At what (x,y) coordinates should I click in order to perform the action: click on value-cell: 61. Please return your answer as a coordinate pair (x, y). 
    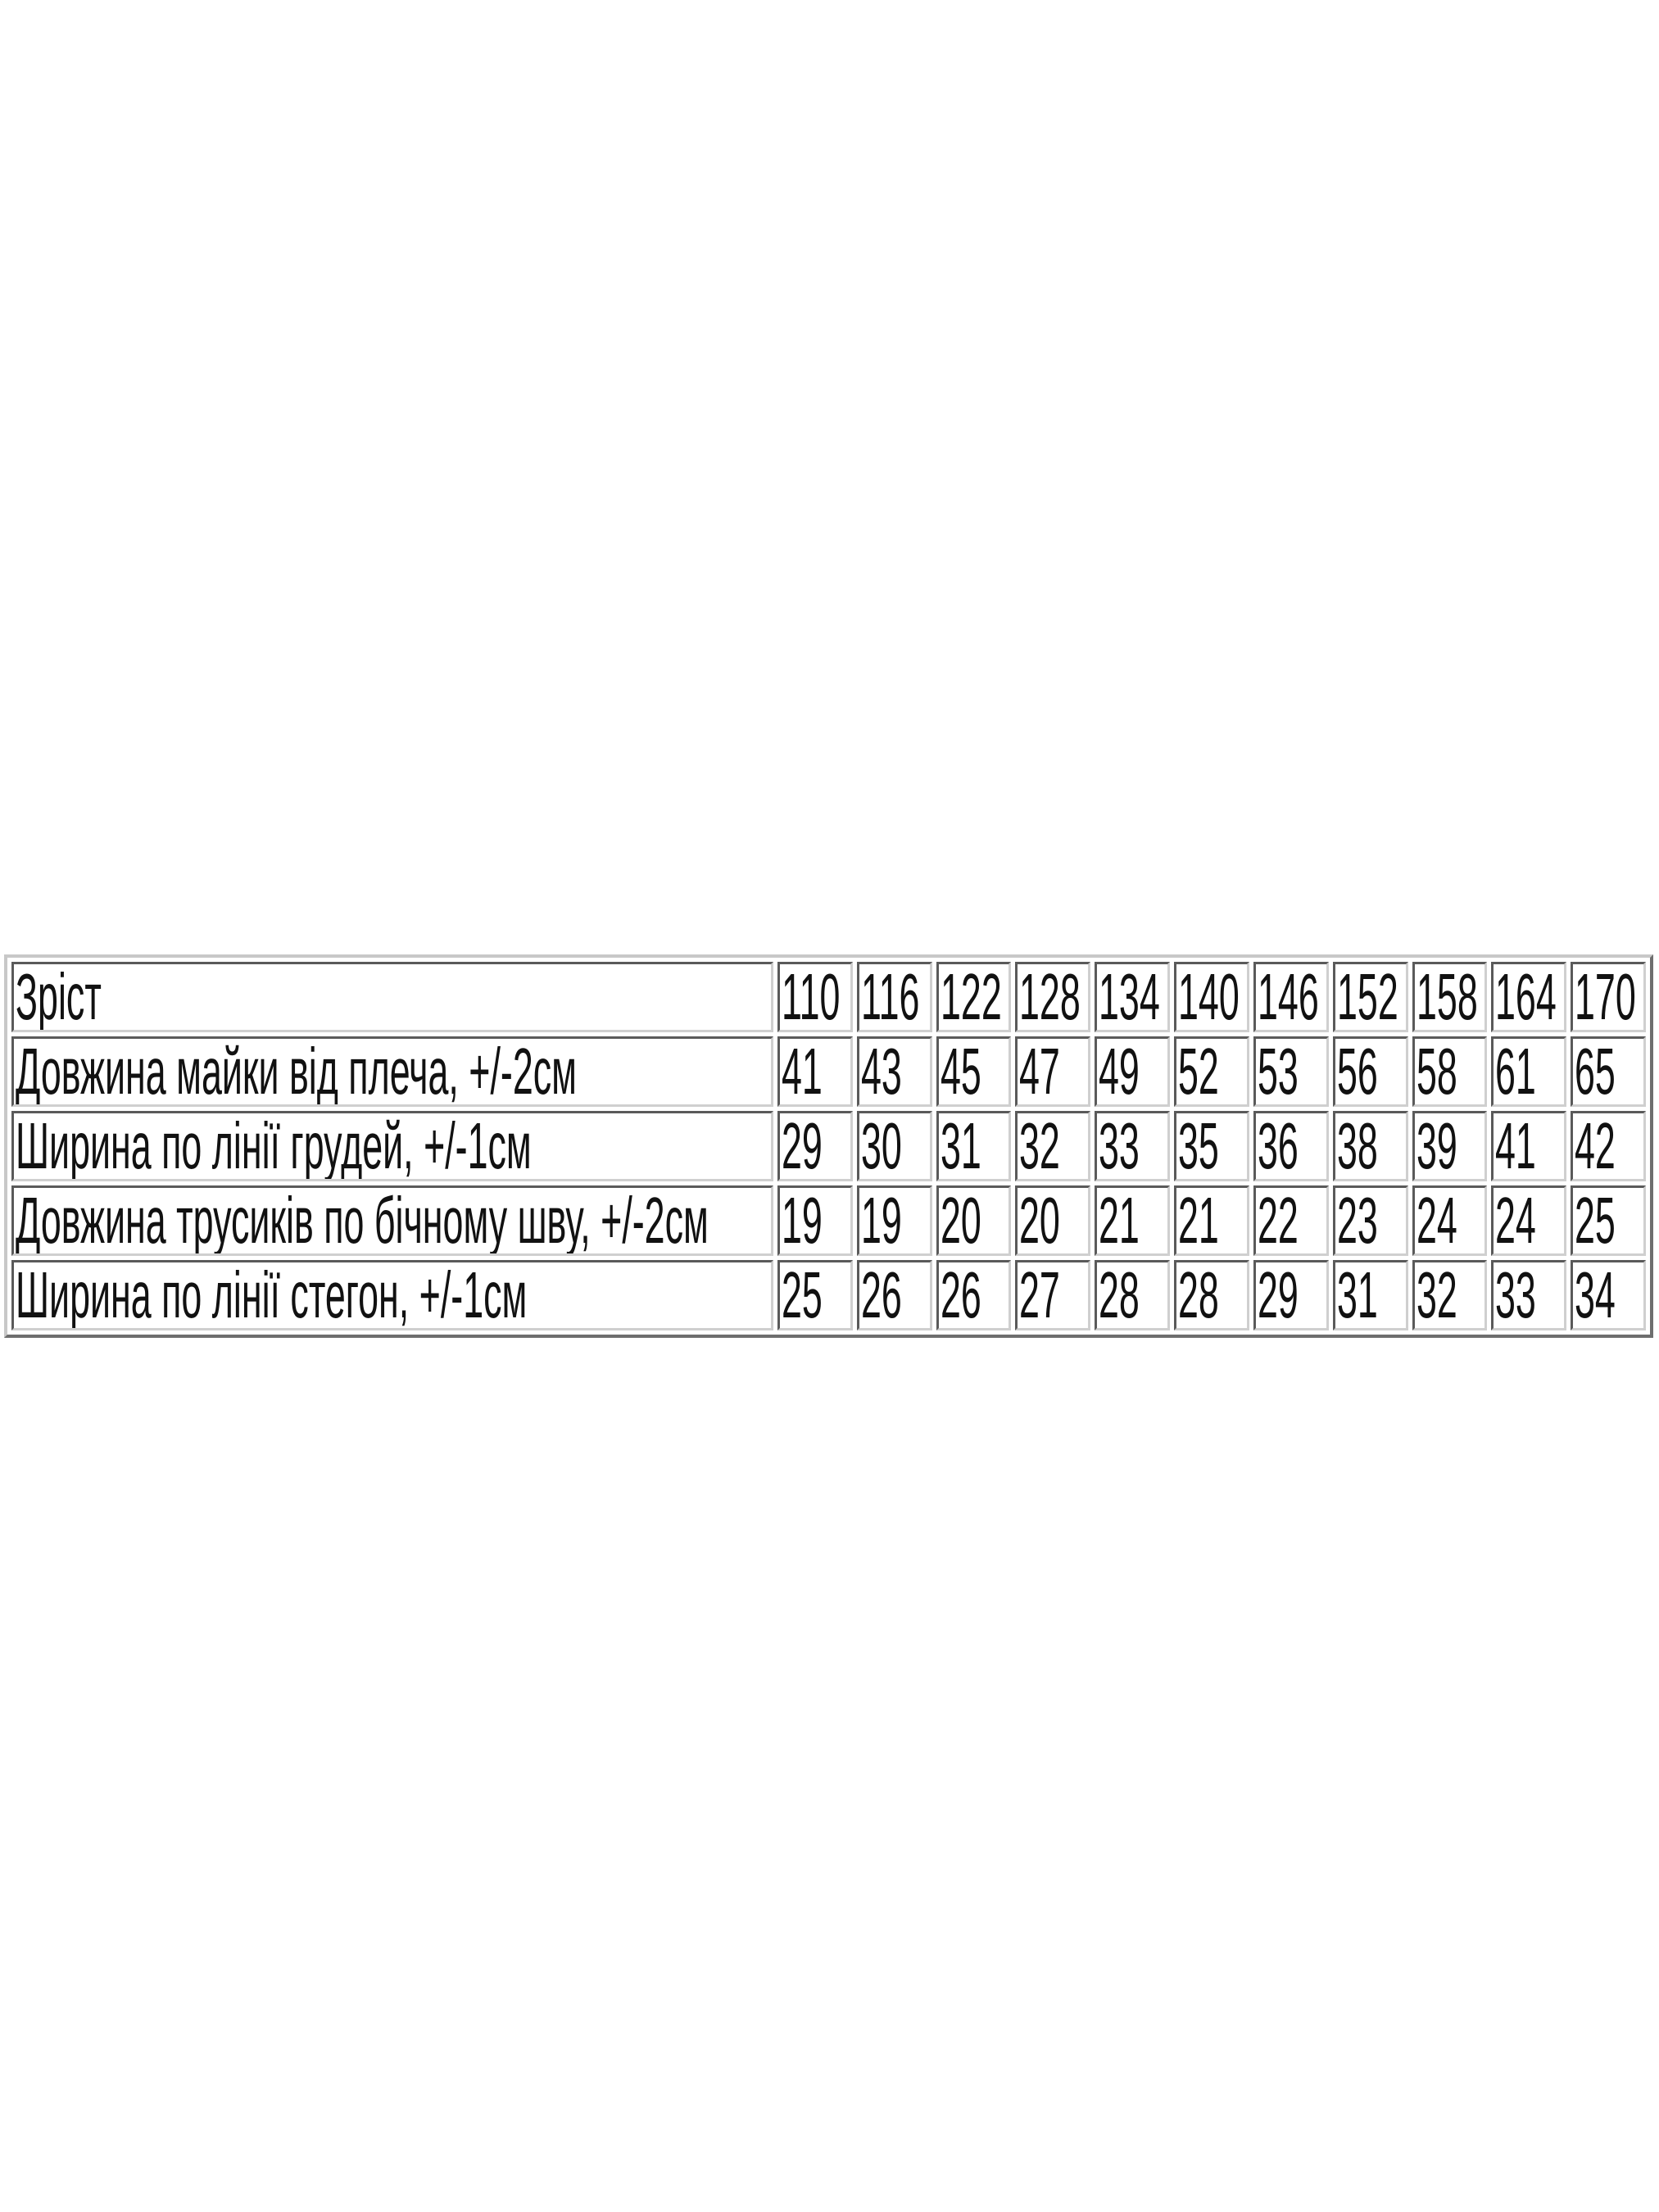
    Looking at the image, I should click on (1529, 1071).